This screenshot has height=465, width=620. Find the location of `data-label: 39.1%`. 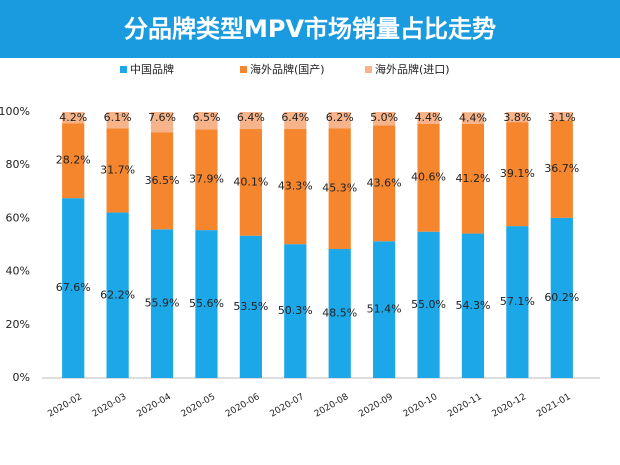

data-label: 39.1% is located at coordinates (517, 173).